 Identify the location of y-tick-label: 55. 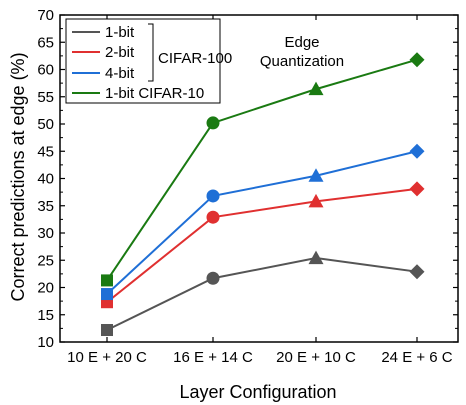
(45, 97).